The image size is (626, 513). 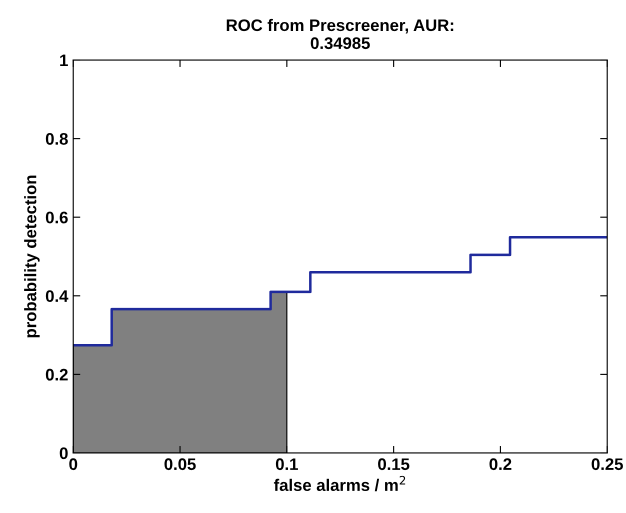 I want to click on y-tick-label: 0.6, so click(x=57, y=218).